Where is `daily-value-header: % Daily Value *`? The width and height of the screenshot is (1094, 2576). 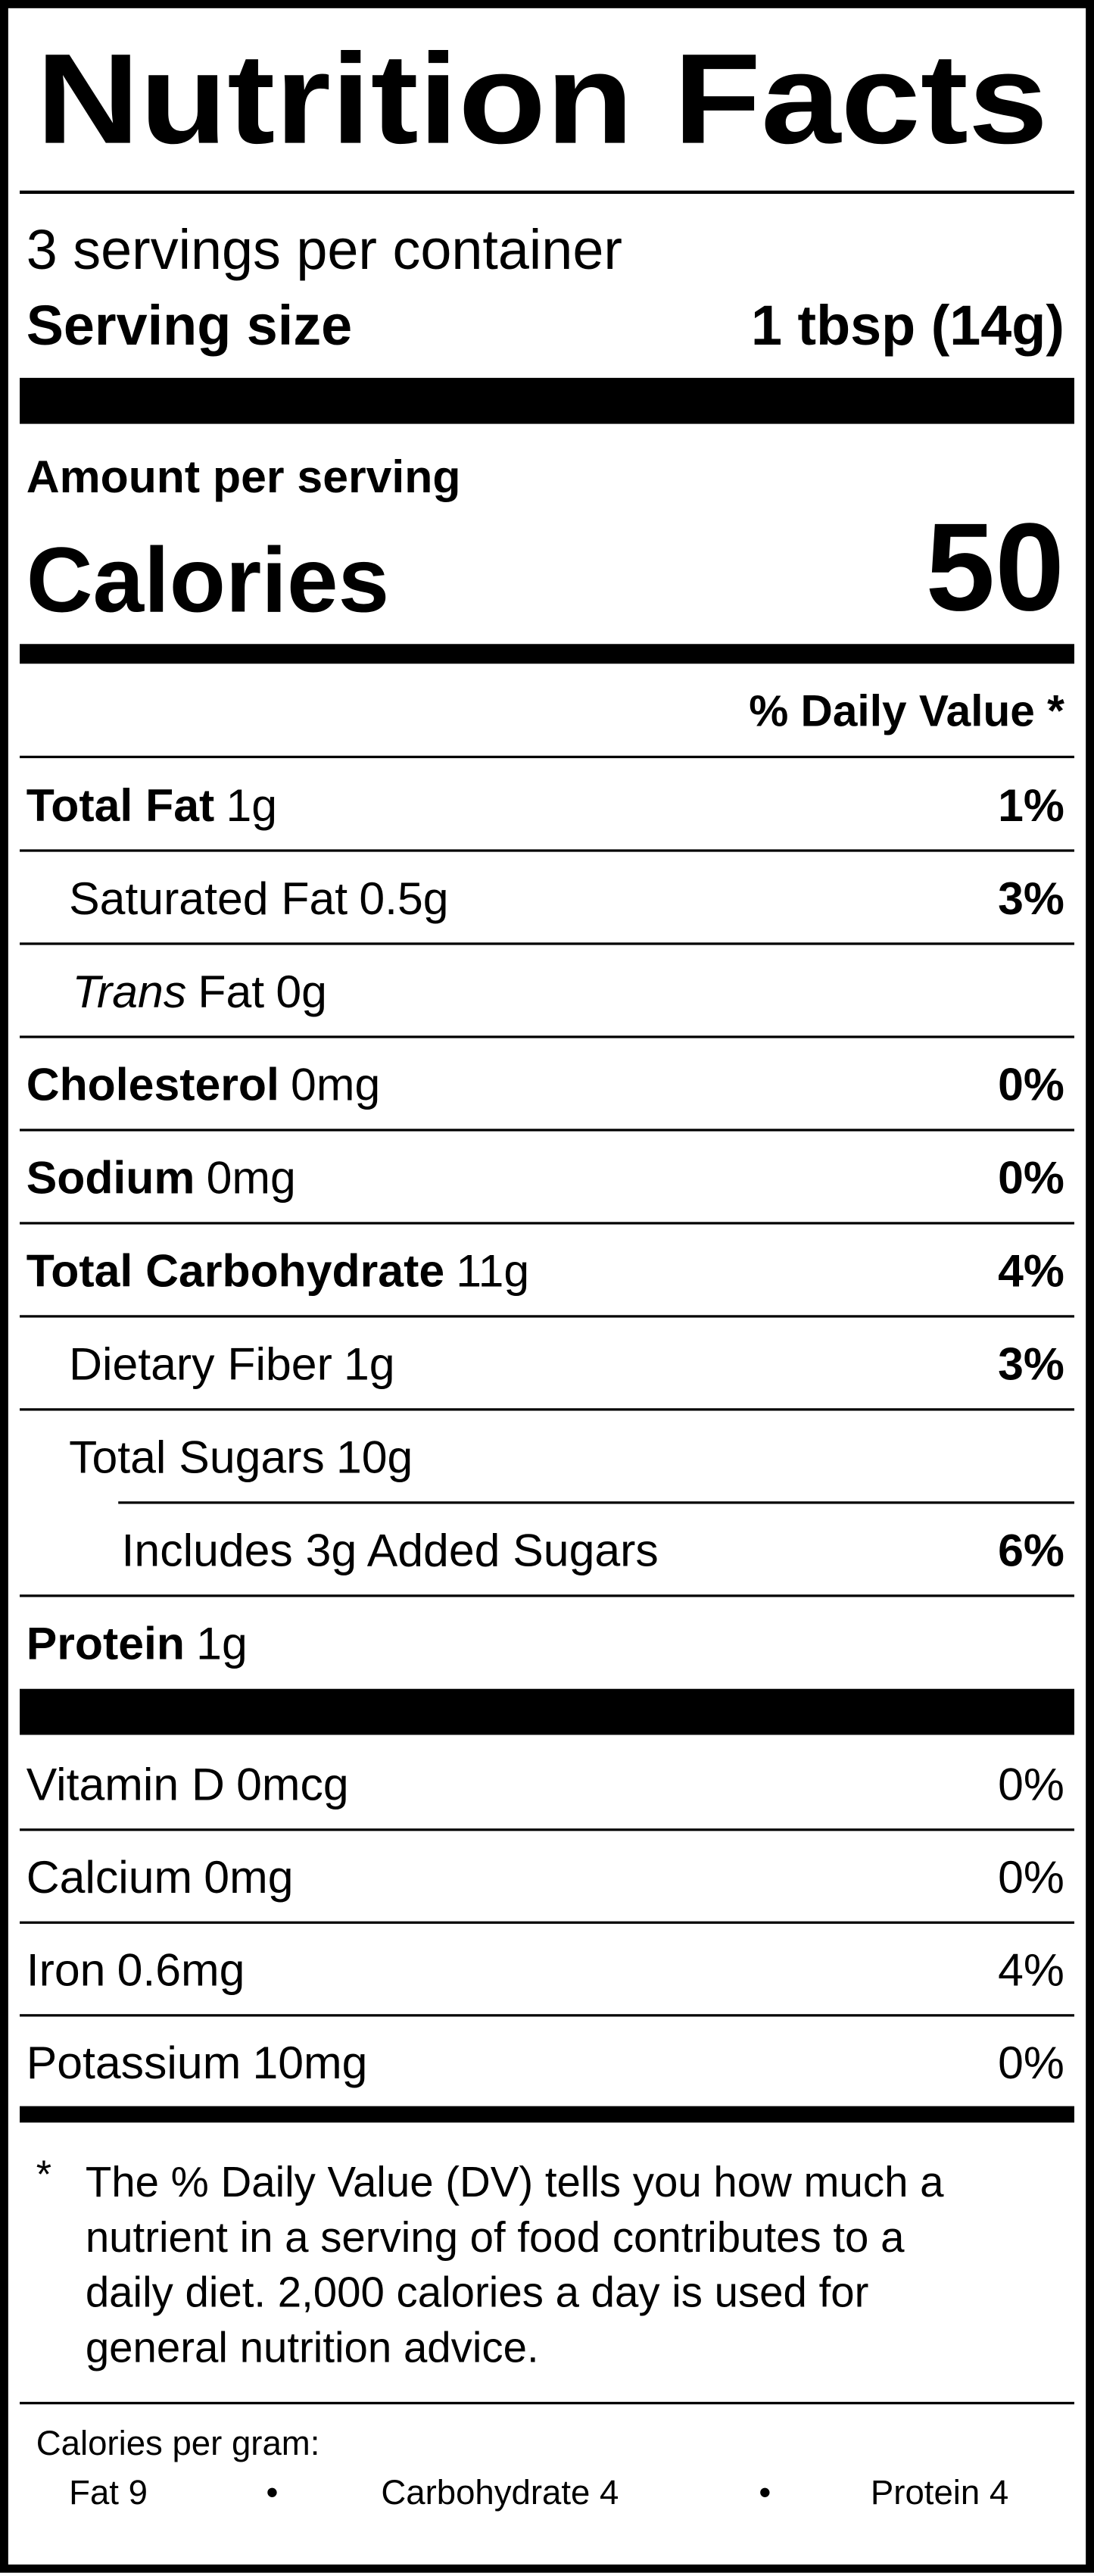 daily-value-header: % Daily Value * is located at coordinates (906, 712).